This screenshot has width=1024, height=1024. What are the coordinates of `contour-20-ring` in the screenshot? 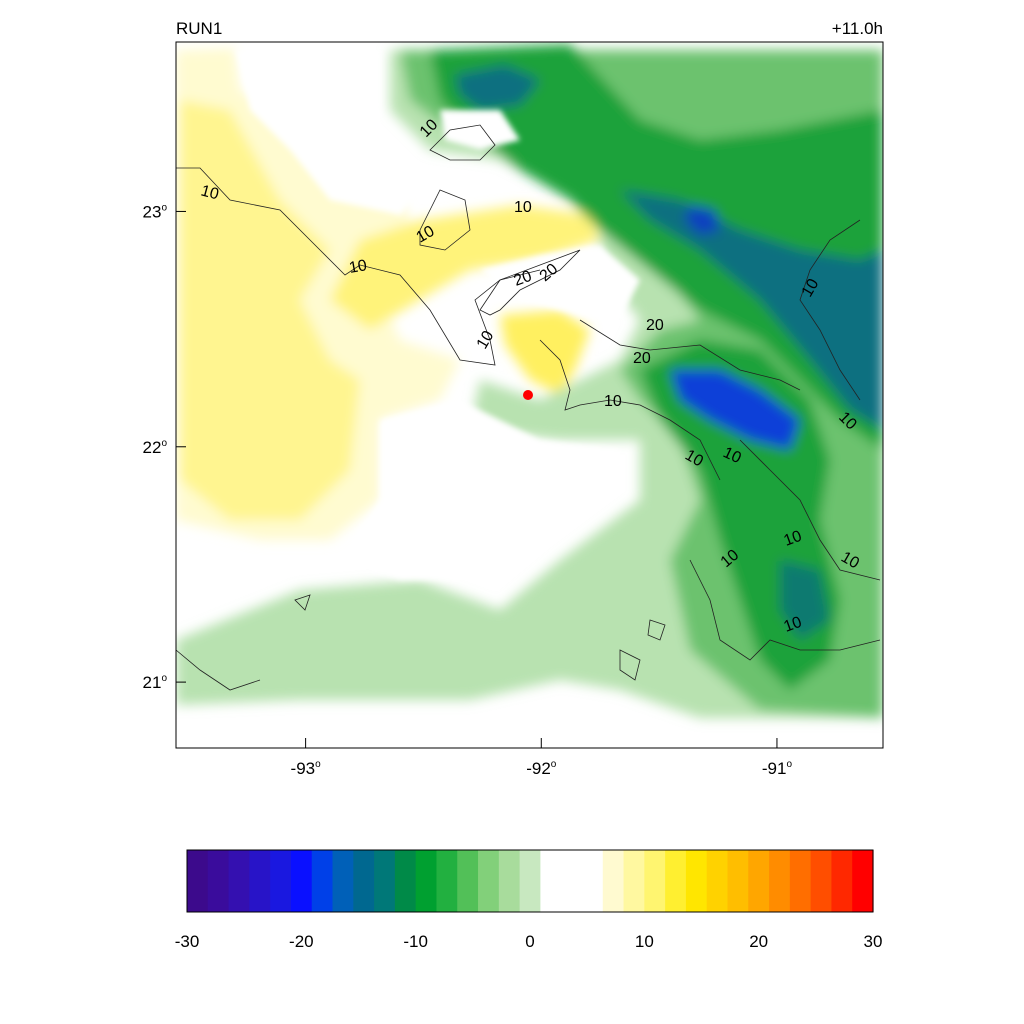 It's located at (530, 282).